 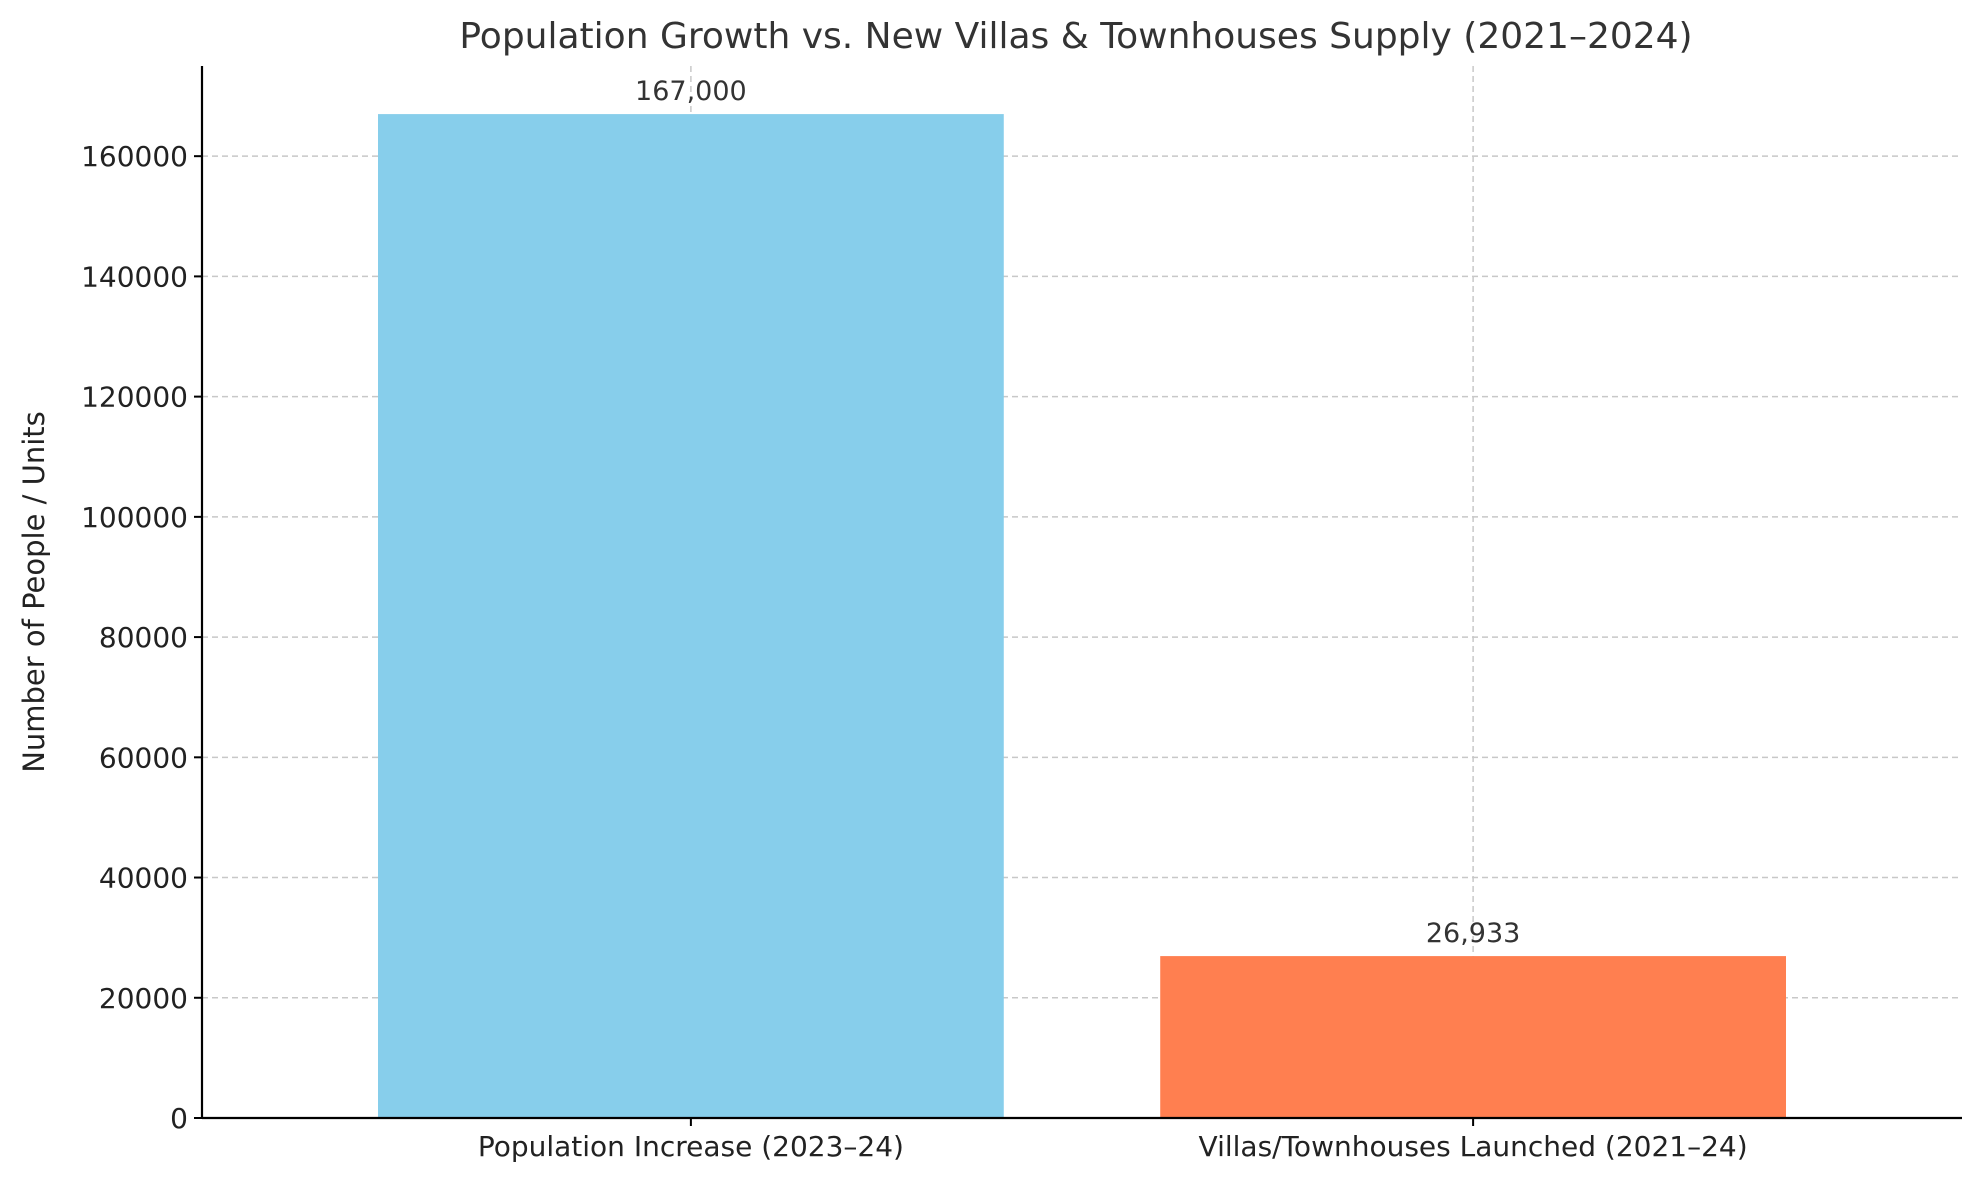 What do you see at coordinates (691, 91) in the screenshot?
I see `data-label: 167,000` at bounding box center [691, 91].